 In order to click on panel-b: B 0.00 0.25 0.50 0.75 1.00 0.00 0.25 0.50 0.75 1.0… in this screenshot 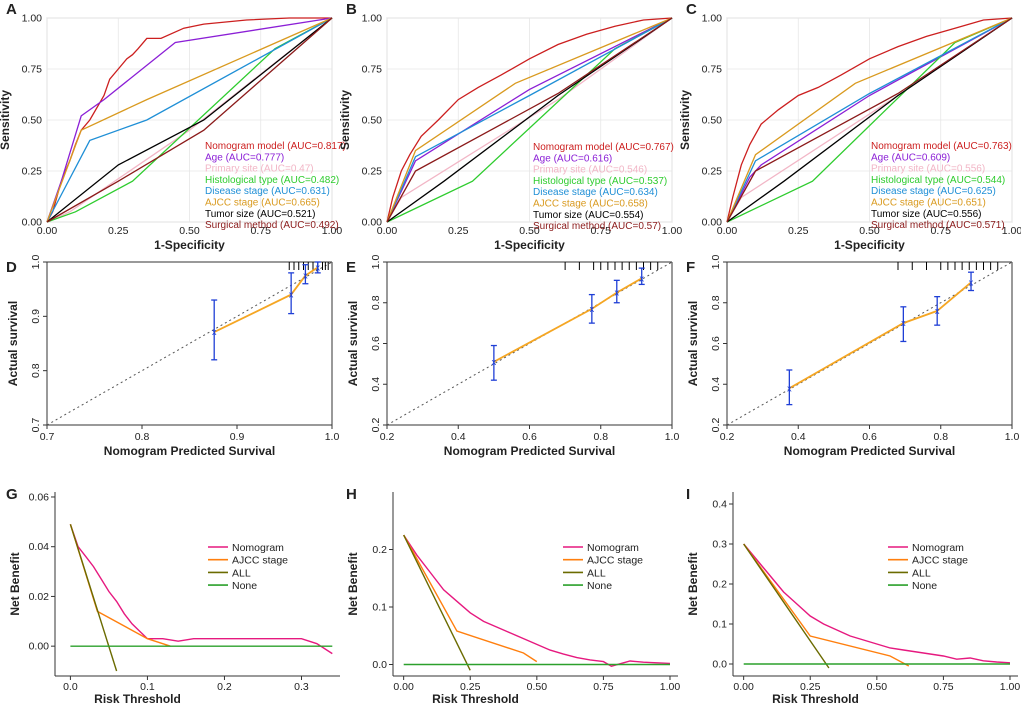, I will do `click(510, 126)`.